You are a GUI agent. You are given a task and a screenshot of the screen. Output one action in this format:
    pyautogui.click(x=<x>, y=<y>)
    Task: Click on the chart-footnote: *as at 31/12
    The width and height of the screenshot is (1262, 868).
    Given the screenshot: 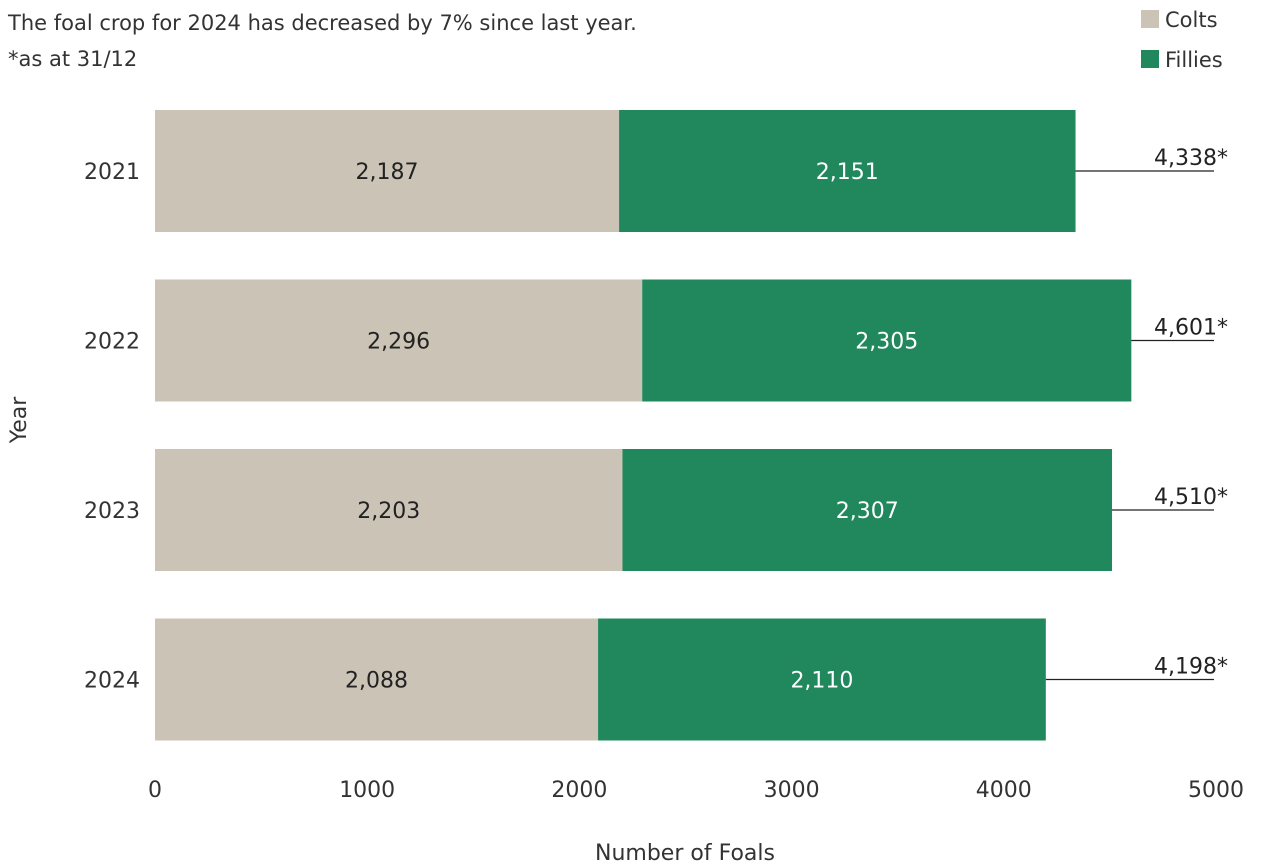 What is the action you would take?
    pyautogui.click(x=72, y=59)
    